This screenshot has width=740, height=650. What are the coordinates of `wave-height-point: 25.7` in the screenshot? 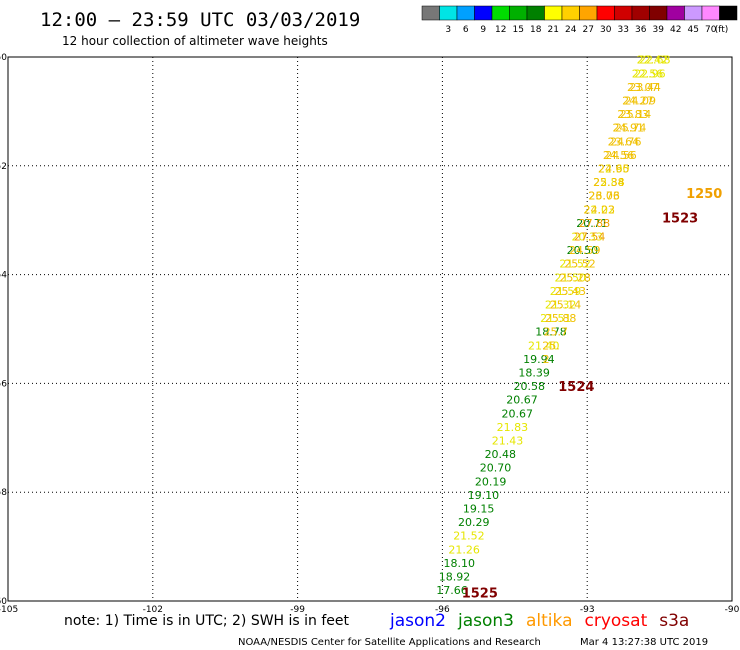 It's located at (556, 332).